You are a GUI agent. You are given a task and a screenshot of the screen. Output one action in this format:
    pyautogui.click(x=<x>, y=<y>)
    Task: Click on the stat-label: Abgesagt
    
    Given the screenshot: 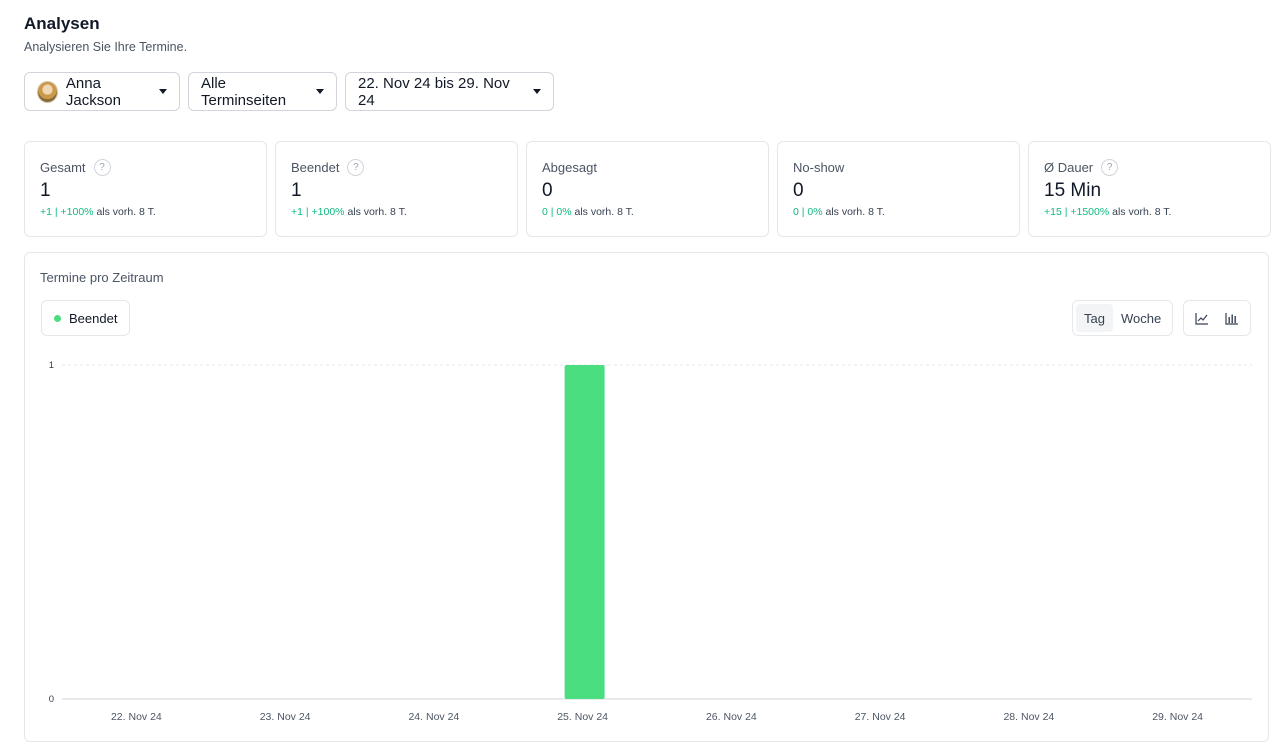 What is the action you would take?
    pyautogui.click(x=569, y=167)
    